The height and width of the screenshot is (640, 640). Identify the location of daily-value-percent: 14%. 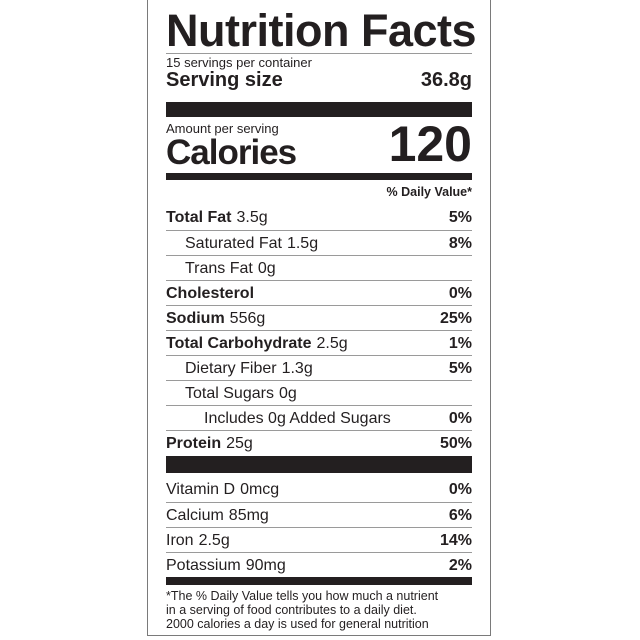
(455, 540).